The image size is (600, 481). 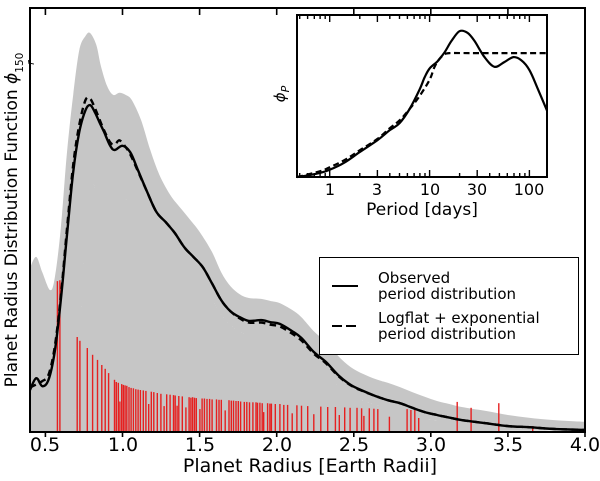 I want to click on phi-subscript: r, so click(x=30, y=62).